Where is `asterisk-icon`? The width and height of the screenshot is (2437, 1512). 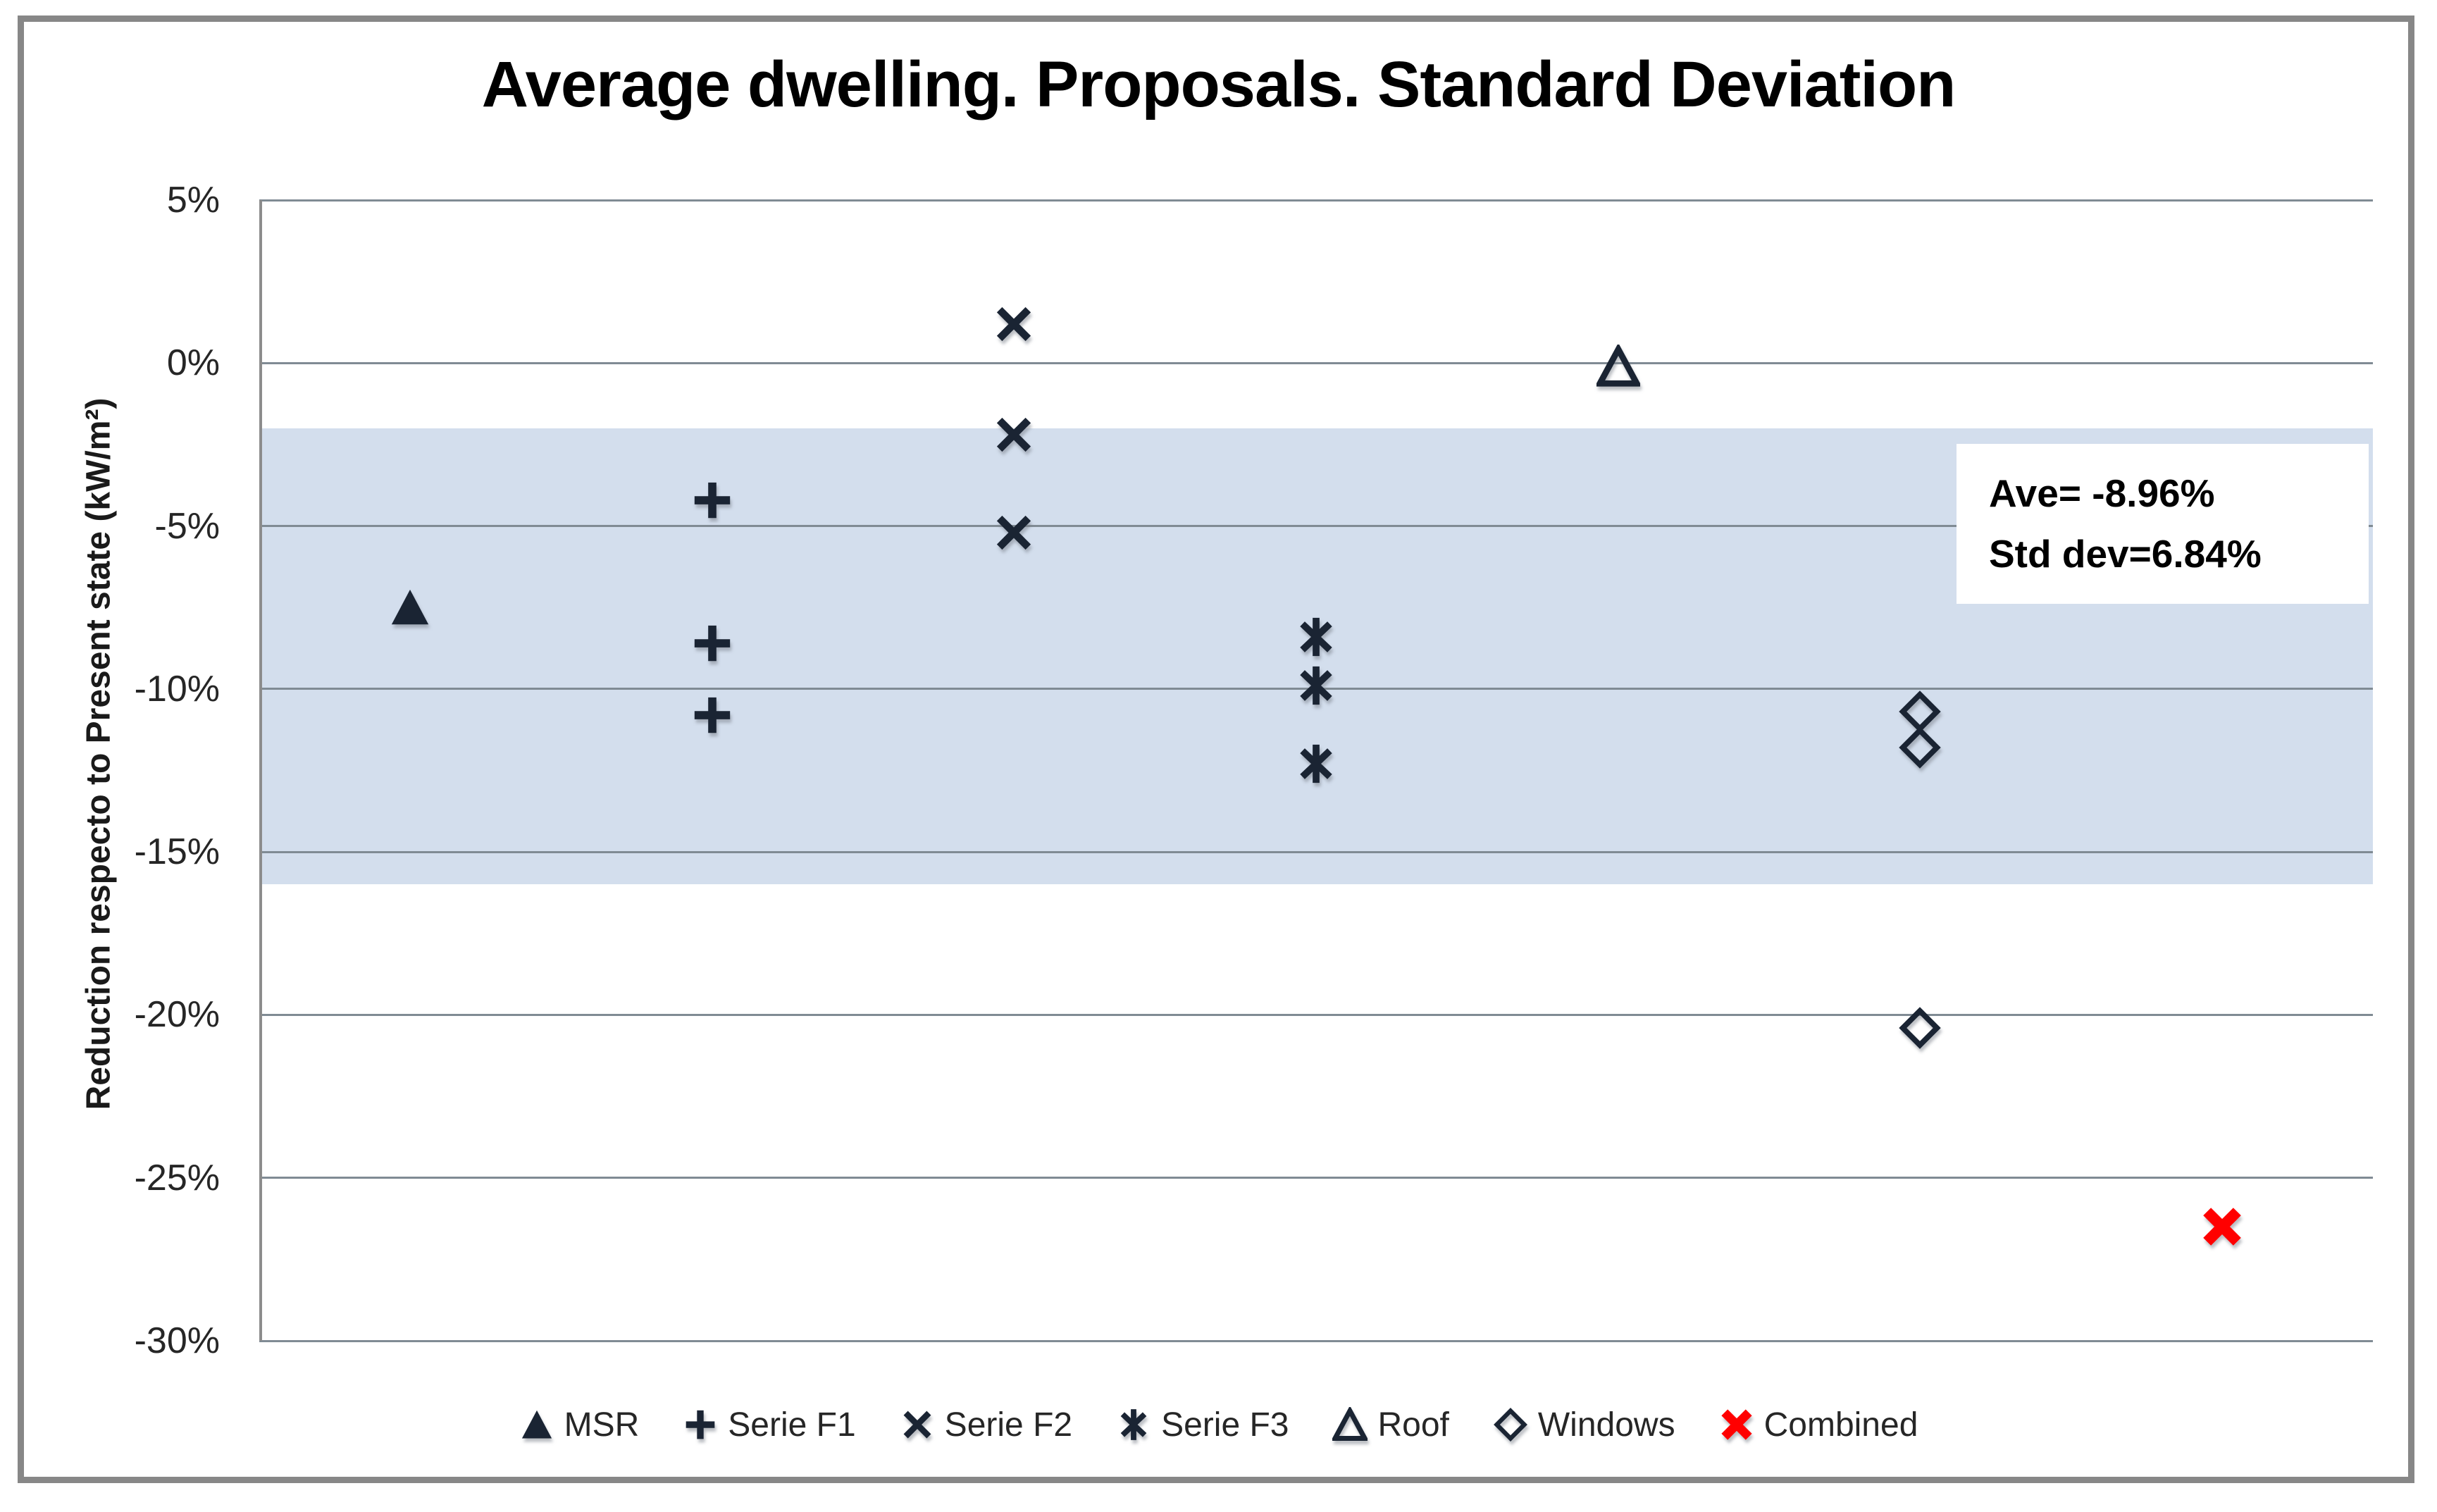 asterisk-icon is located at coordinates (1133, 1424).